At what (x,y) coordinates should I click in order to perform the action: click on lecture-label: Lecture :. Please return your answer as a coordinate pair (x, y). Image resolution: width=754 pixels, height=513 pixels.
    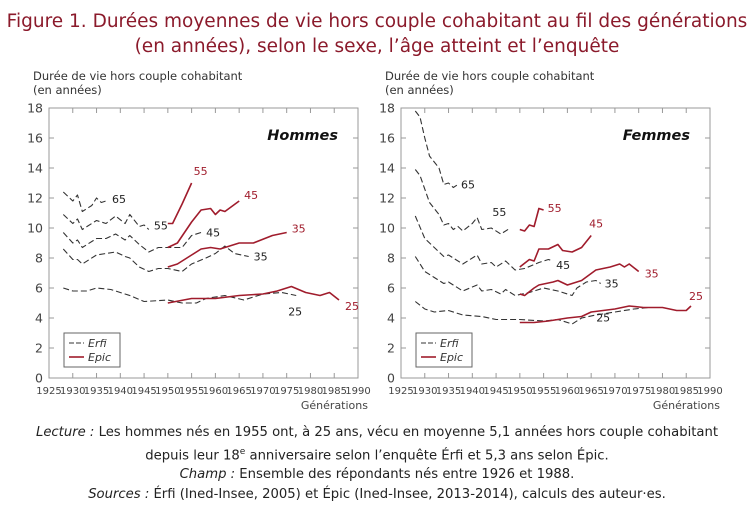
    Looking at the image, I should click on (65, 432).